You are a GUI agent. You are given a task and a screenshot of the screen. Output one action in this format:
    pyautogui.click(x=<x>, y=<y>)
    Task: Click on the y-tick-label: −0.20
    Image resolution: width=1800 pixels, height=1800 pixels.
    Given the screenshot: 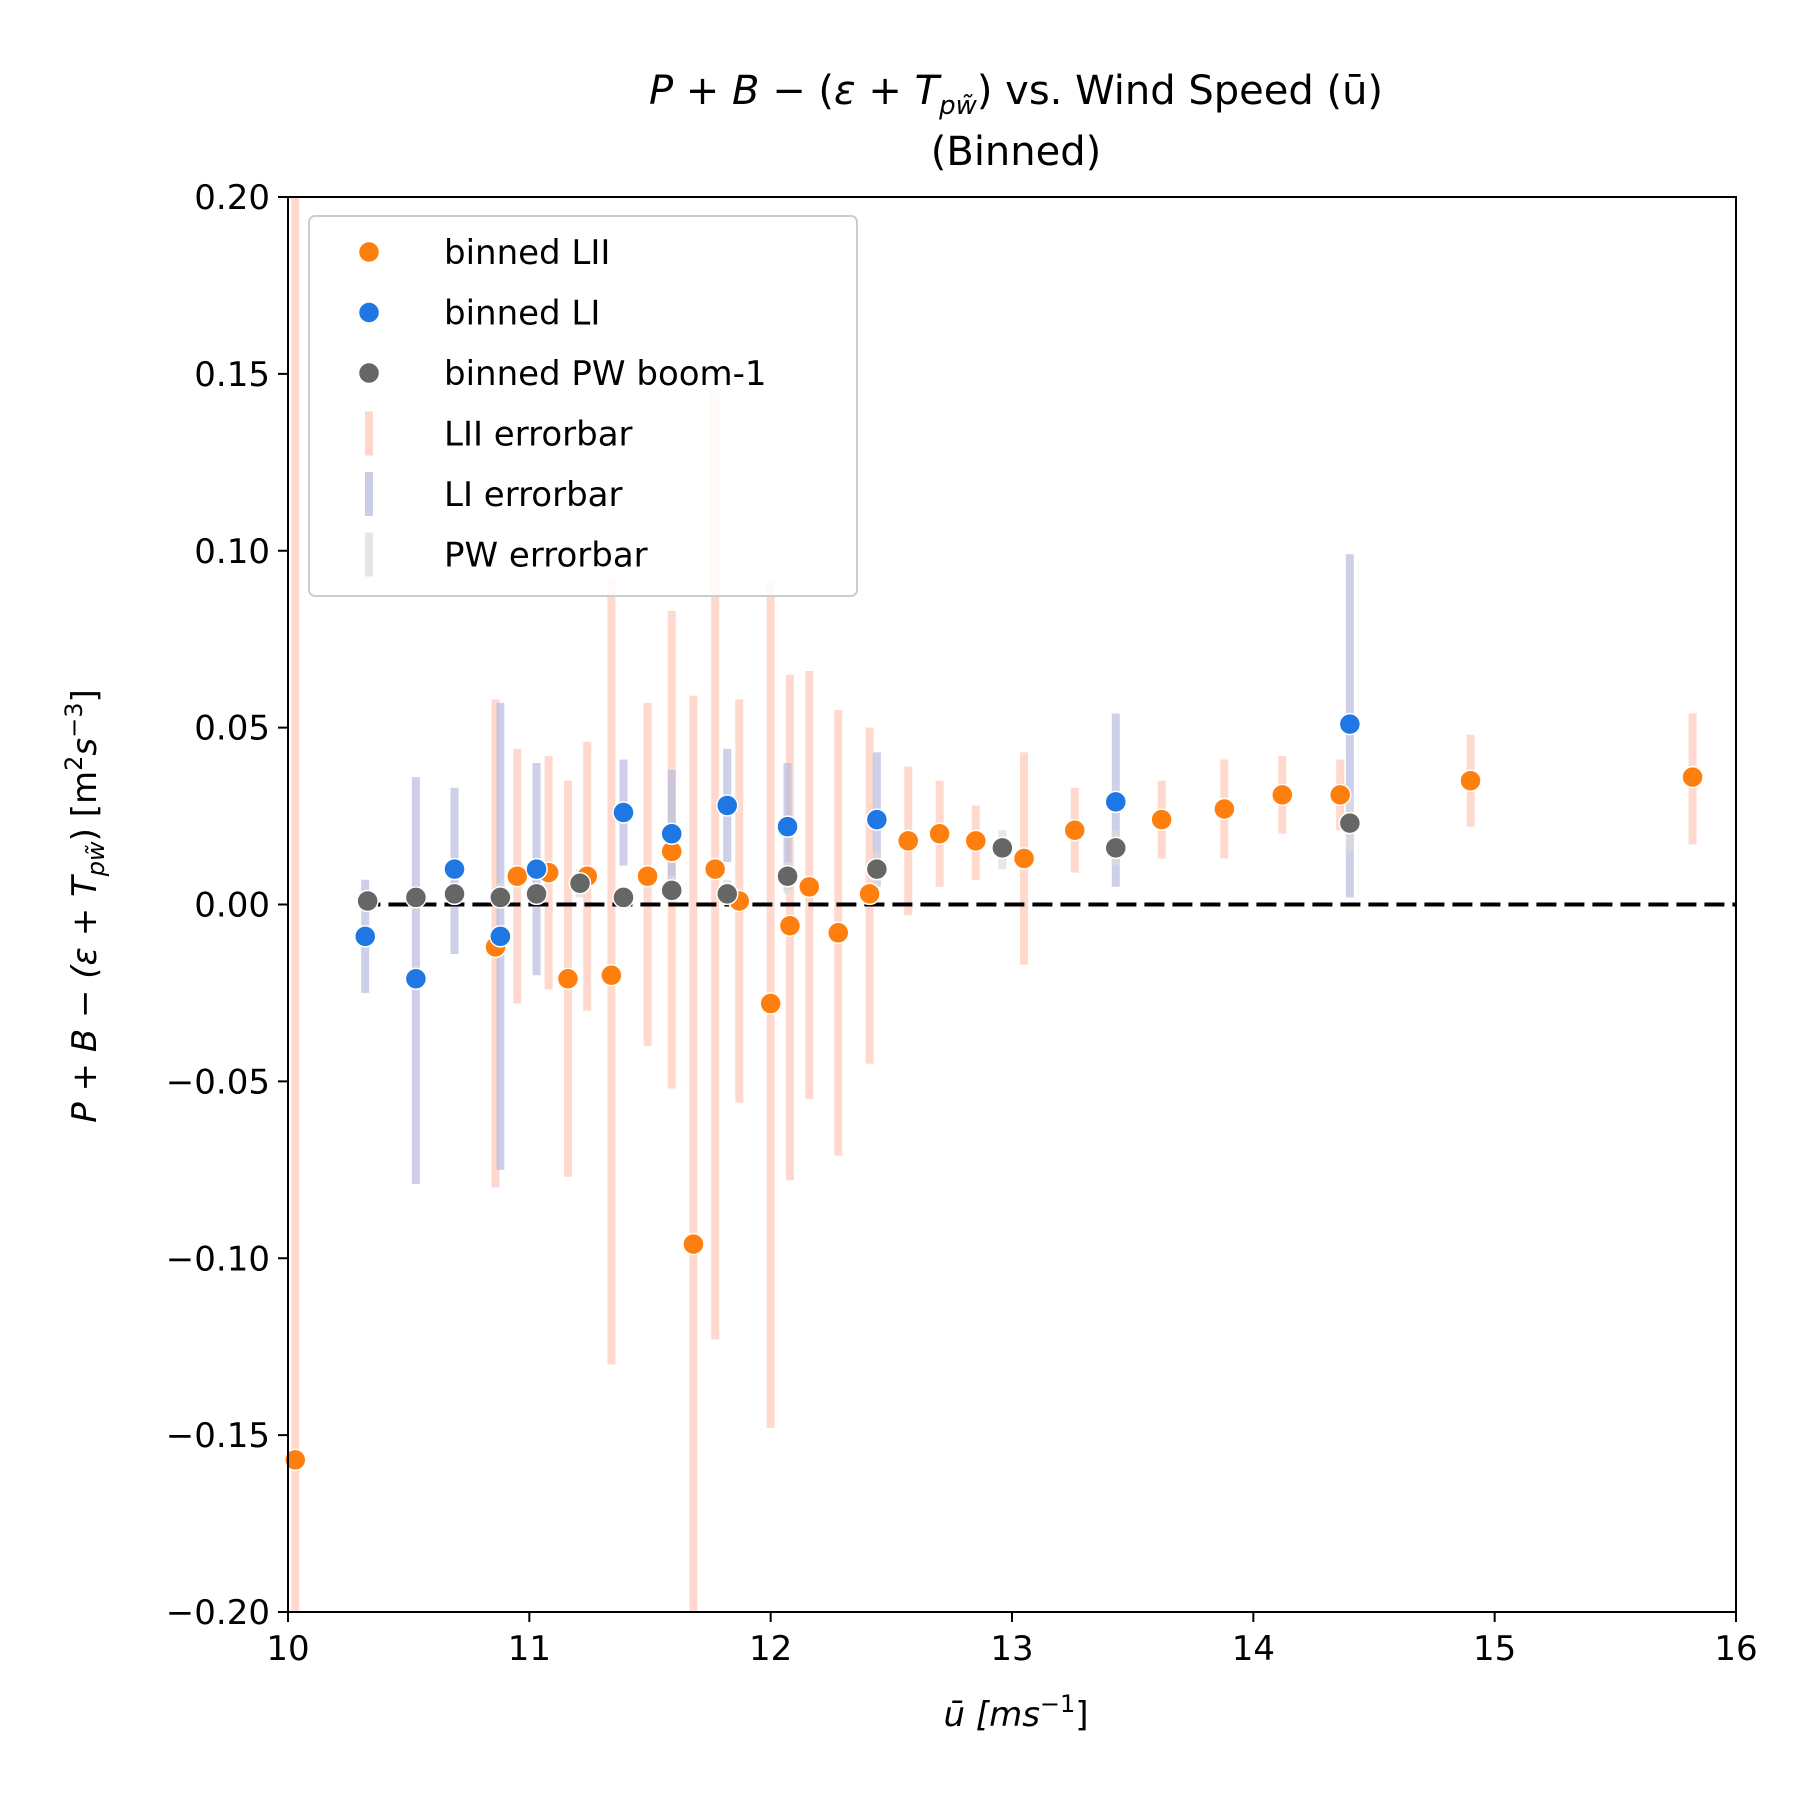 What is the action you would take?
    pyautogui.click(x=218, y=1613)
    